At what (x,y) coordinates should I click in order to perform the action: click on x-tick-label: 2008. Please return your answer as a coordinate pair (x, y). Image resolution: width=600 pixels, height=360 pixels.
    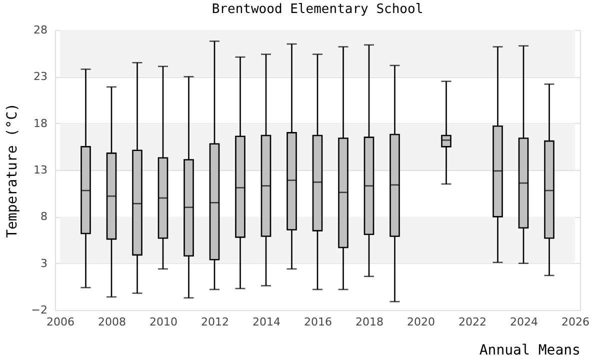
    Looking at the image, I should click on (112, 322).